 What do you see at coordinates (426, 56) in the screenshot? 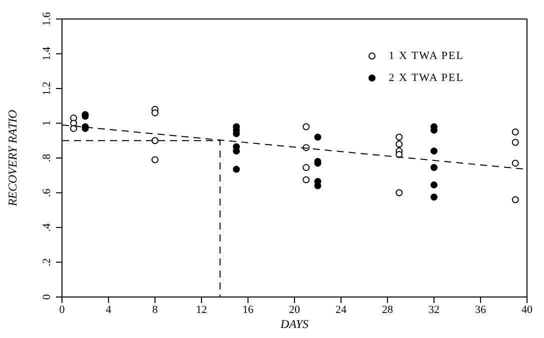
I see `legend-label: 1 X TWA PEL` at bounding box center [426, 56].